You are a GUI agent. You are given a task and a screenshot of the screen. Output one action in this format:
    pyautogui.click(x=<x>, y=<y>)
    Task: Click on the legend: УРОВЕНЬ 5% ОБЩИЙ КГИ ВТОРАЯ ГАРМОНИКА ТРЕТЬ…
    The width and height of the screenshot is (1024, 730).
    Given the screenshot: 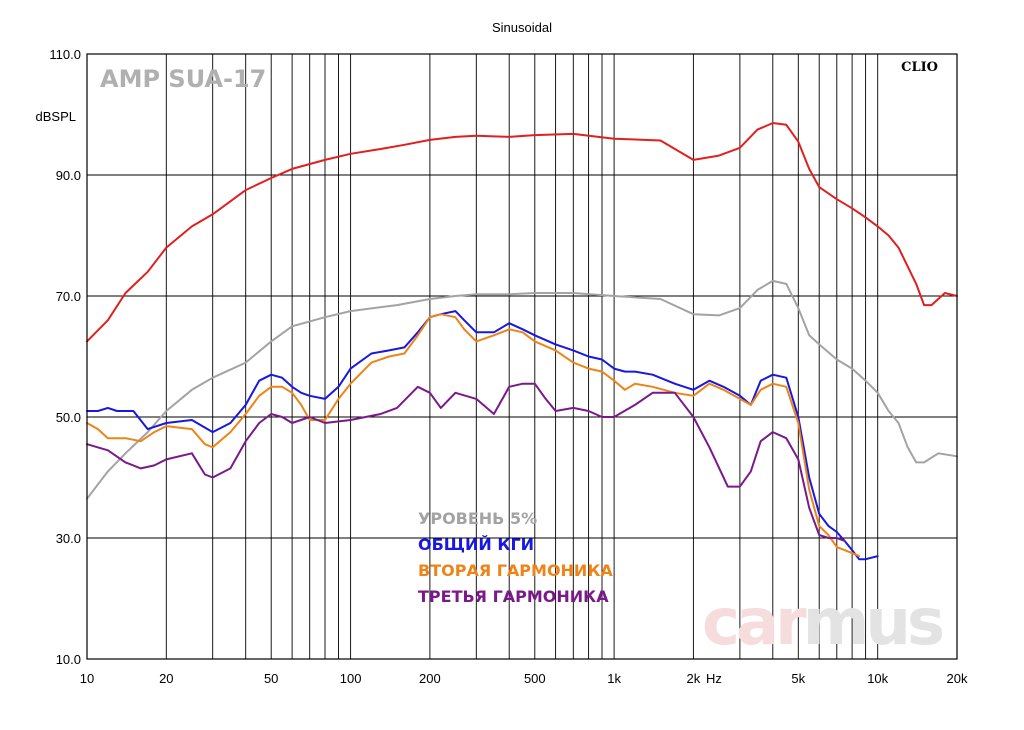 What is the action you would take?
    pyautogui.click(x=515, y=557)
    